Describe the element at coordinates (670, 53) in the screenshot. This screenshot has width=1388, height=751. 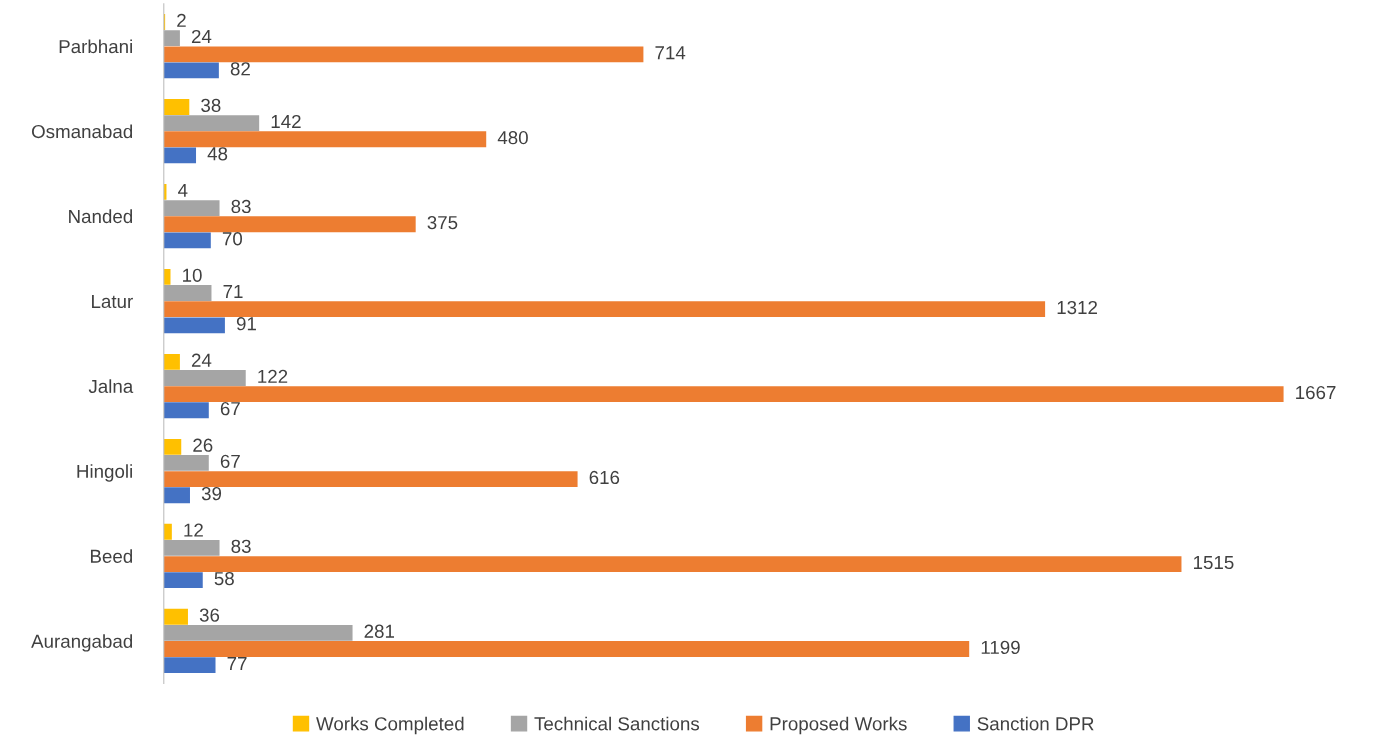
I see `data-label: 714` at that location.